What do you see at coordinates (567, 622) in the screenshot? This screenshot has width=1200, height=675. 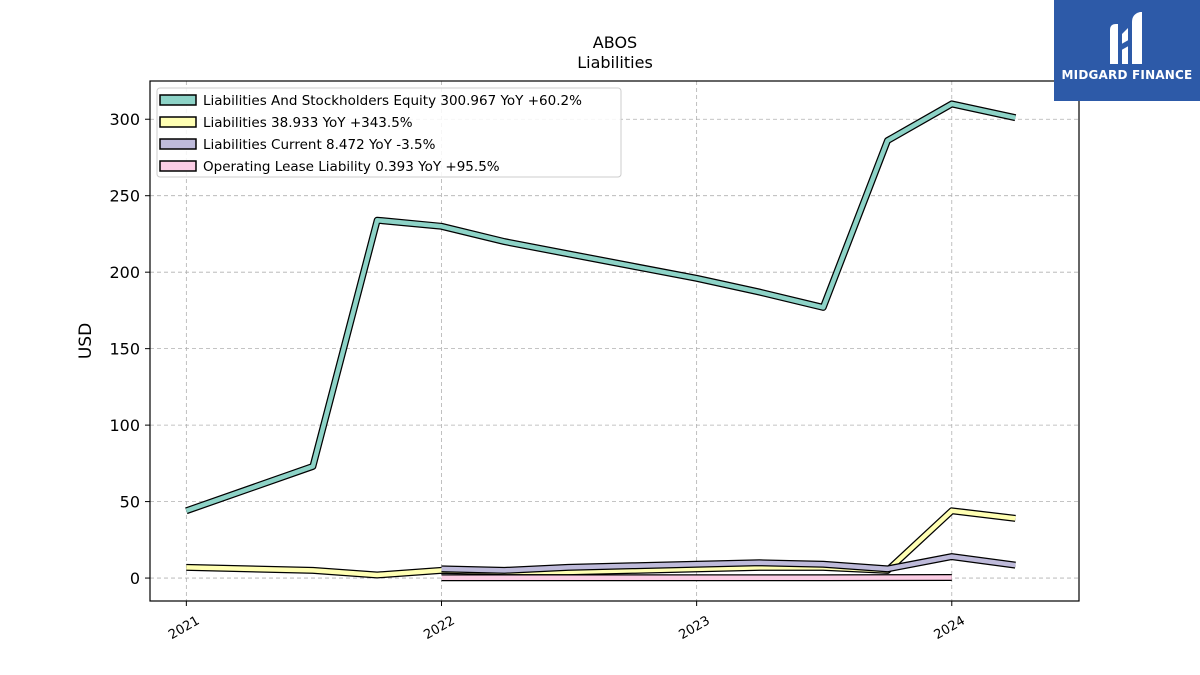 I see `x-axis: 2021 2022 2023 2024` at bounding box center [567, 622].